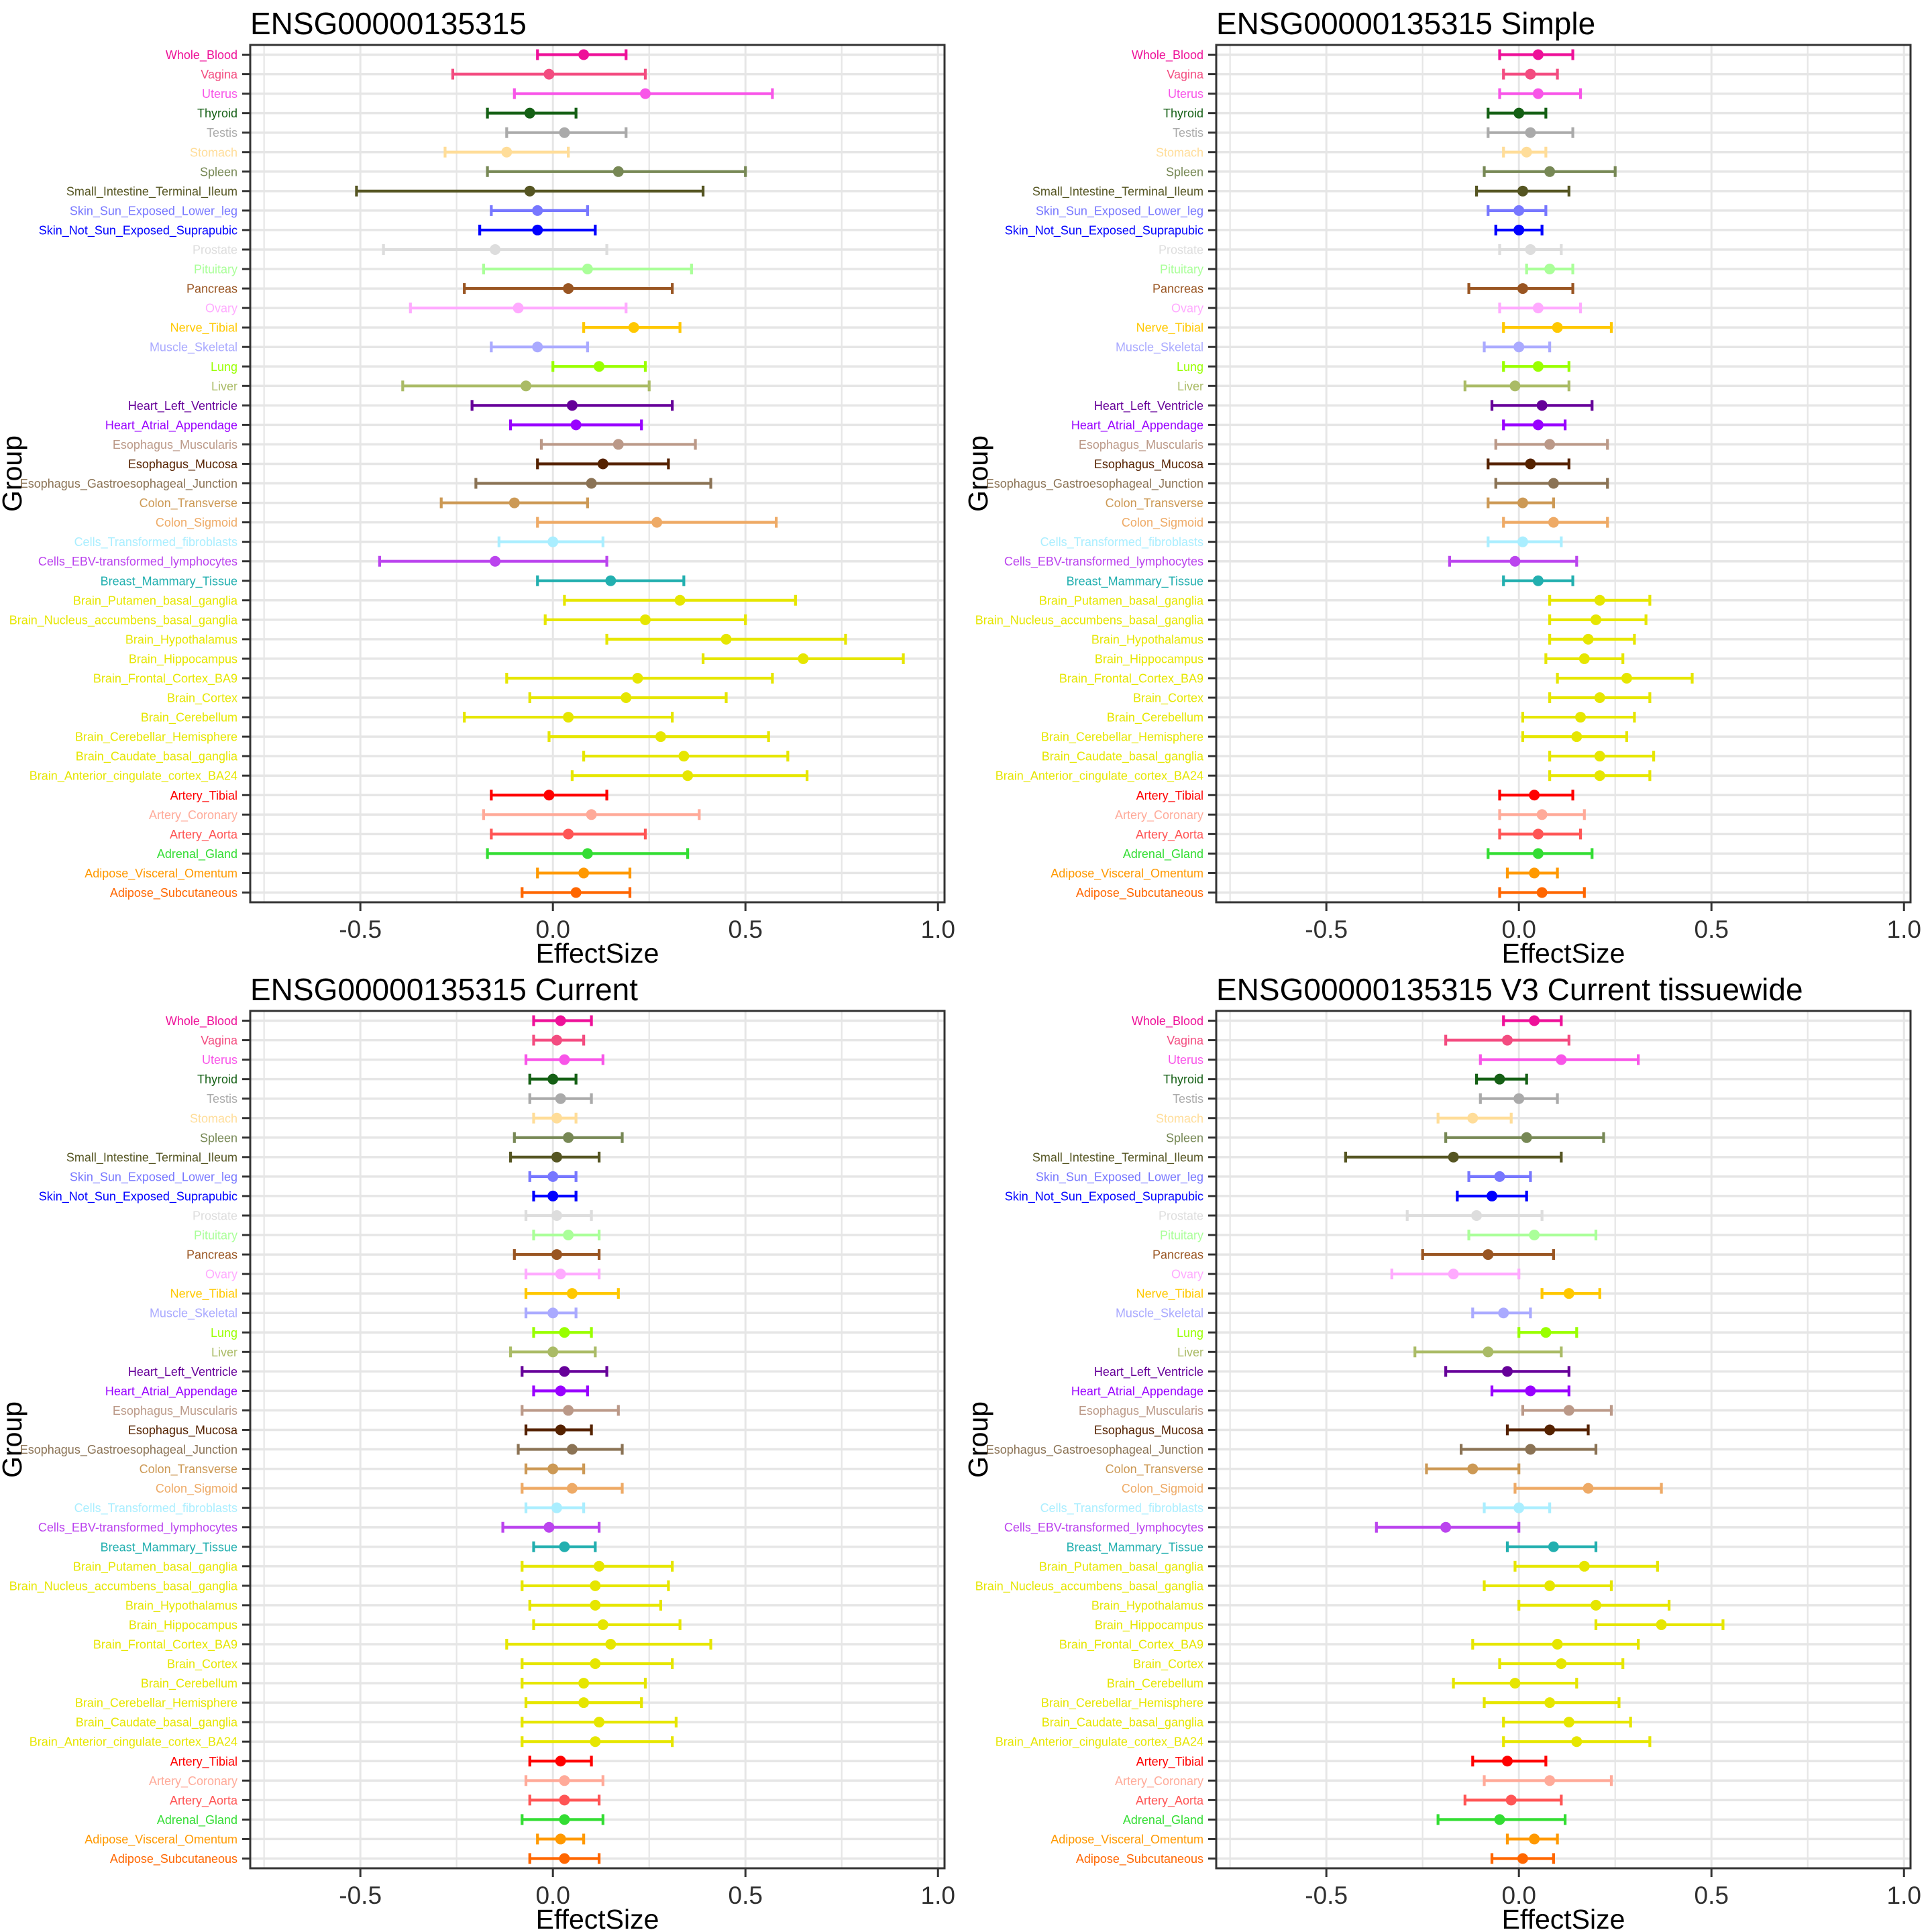 Image resolution: width=1932 pixels, height=1932 pixels. What do you see at coordinates (1613, 1888) in the screenshot?
I see `x-axis-ticks: -0.5 0.0 0.5 1.0` at bounding box center [1613, 1888].